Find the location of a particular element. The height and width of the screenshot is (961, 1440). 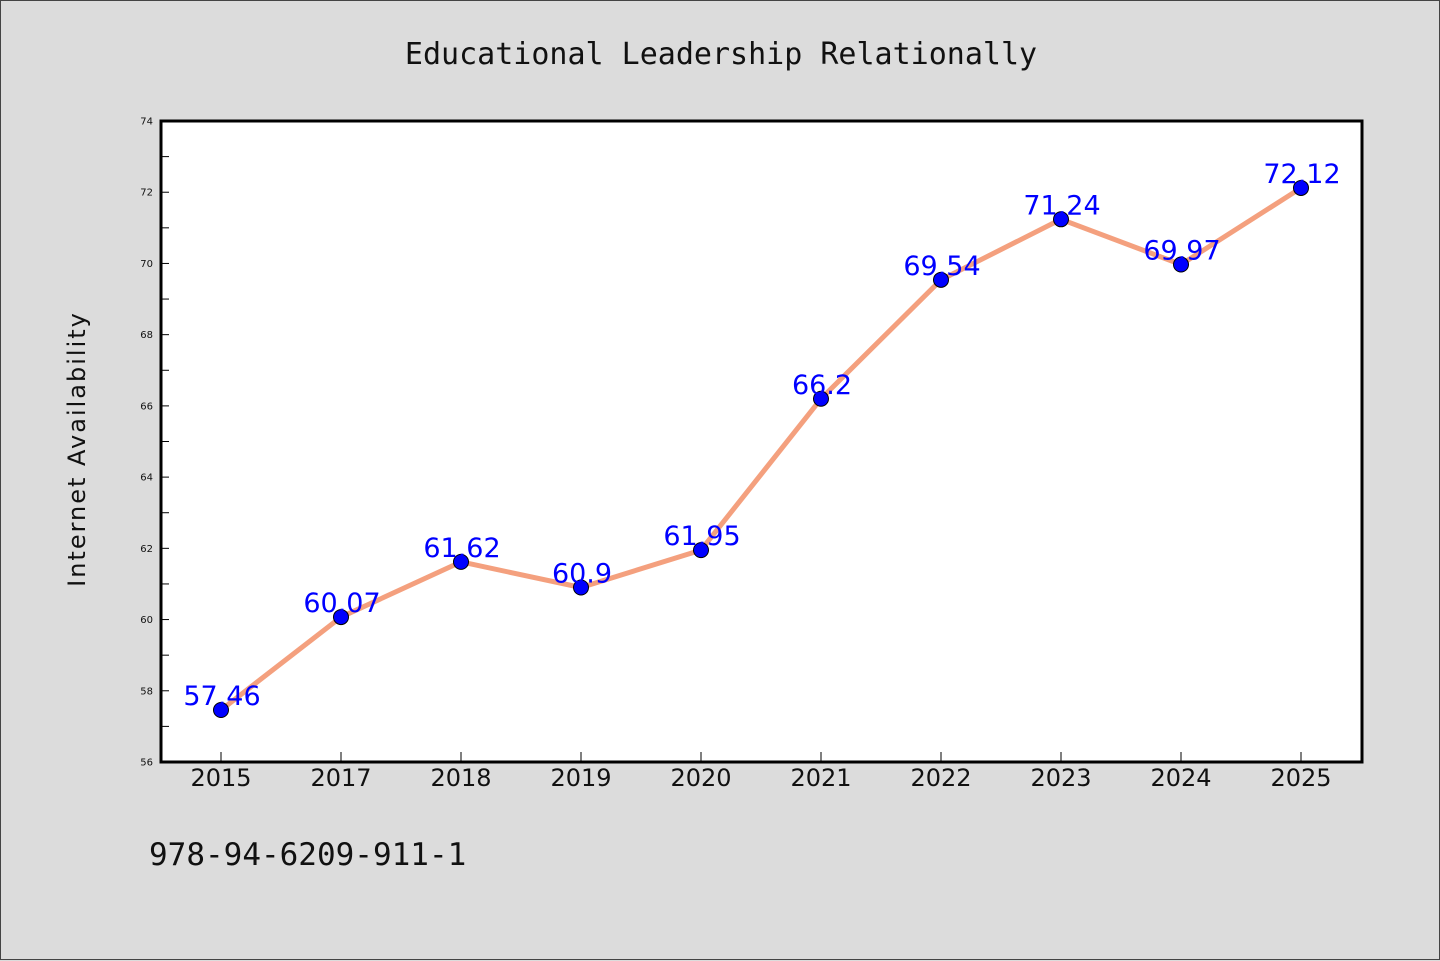

y-tick-label: 58 is located at coordinates (146, 691).